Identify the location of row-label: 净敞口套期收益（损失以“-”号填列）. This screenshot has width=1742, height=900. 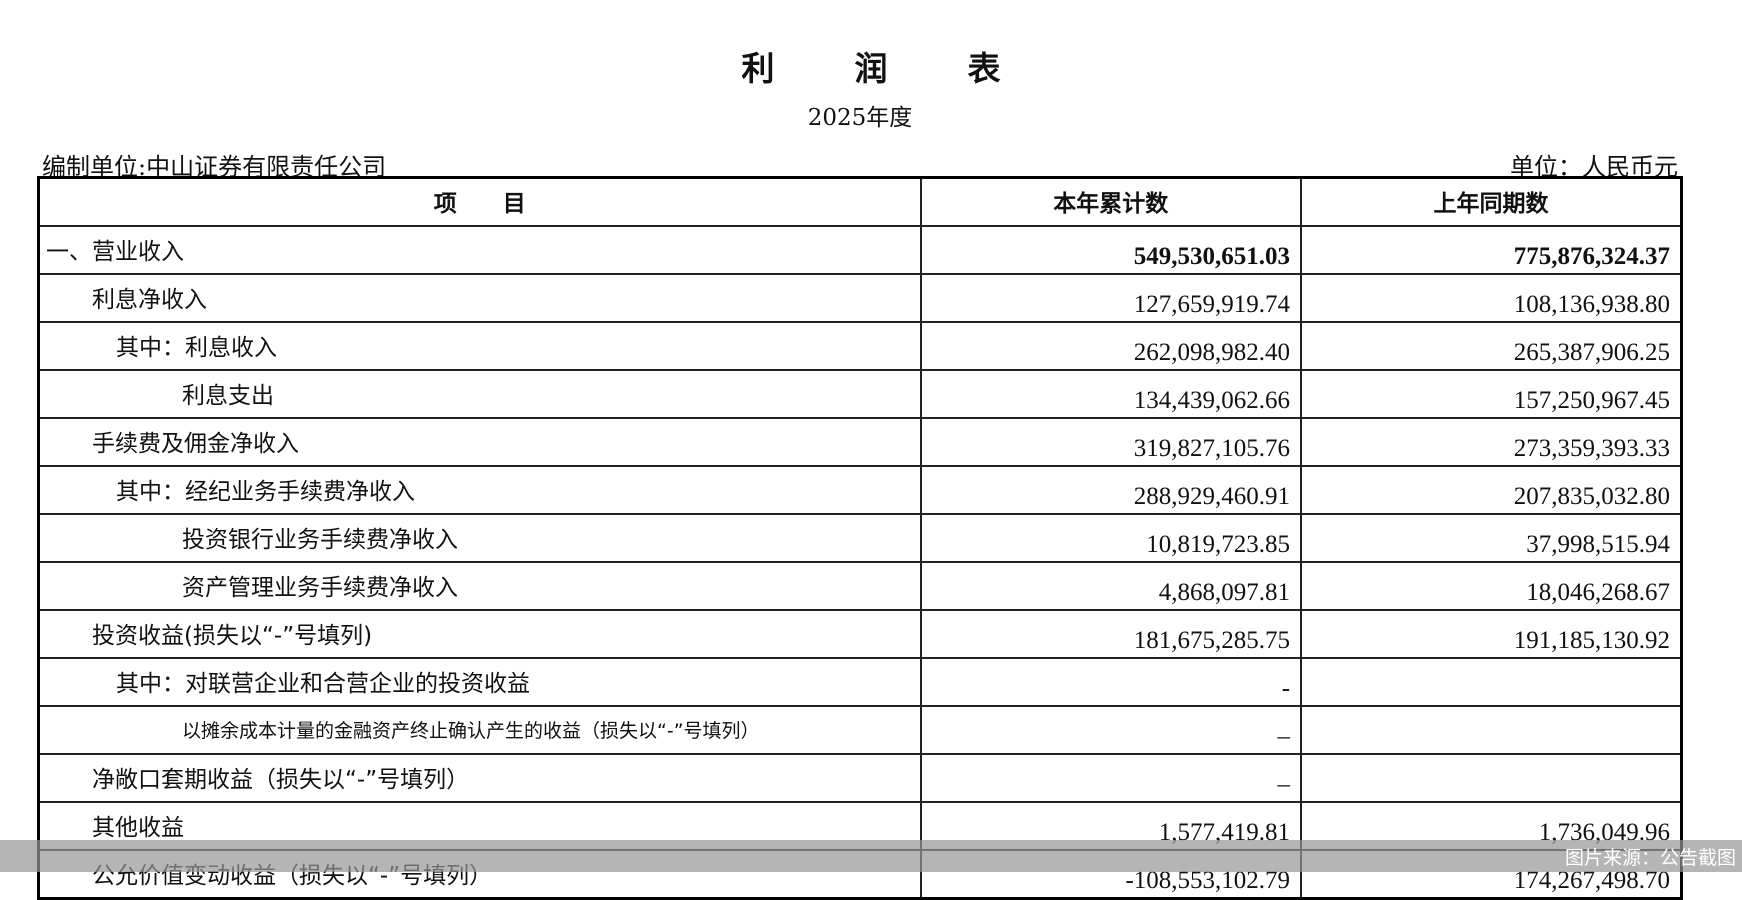
(479, 778).